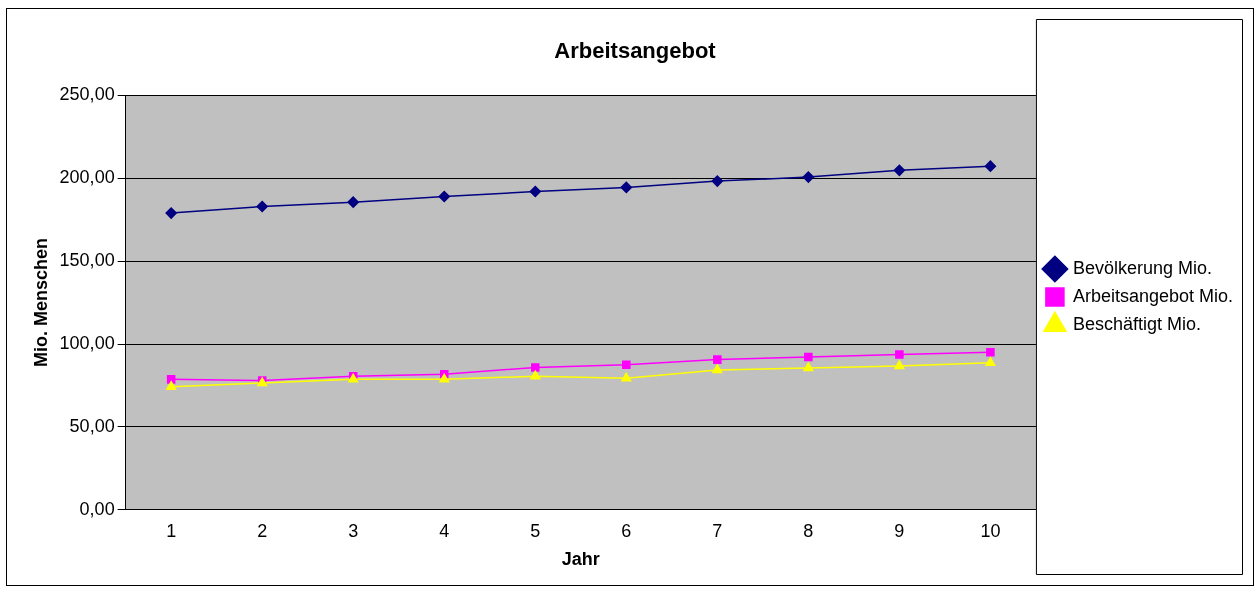 The height and width of the screenshot is (592, 1260). Describe the element at coordinates (580, 559) in the screenshot. I see `x-axis-title: Jahr` at that location.